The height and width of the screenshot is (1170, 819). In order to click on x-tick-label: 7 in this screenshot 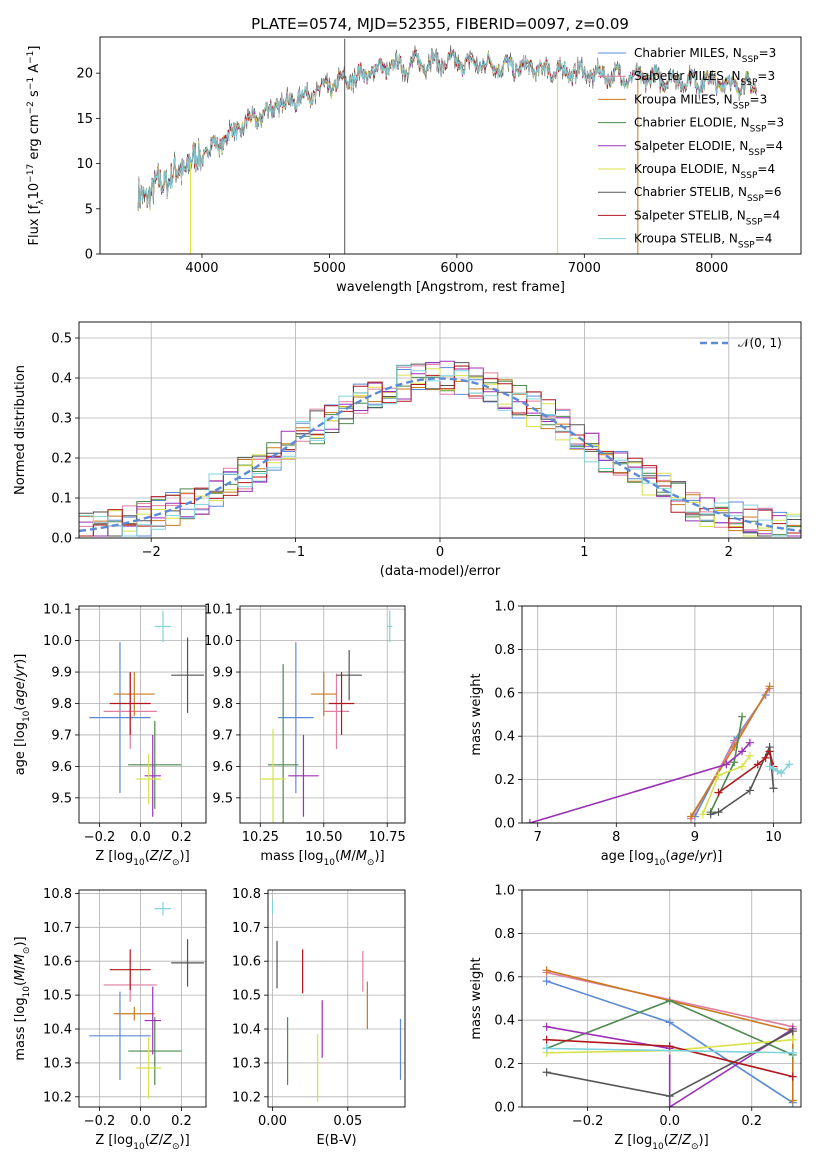, I will do `click(538, 837)`.